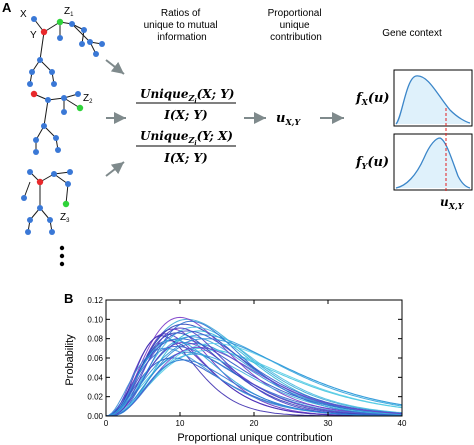 This screenshot has height=445, width=474. What do you see at coordinates (185, 158) in the screenshot?
I see `formula-2-denominator: I(X; Y)` at bounding box center [185, 158].